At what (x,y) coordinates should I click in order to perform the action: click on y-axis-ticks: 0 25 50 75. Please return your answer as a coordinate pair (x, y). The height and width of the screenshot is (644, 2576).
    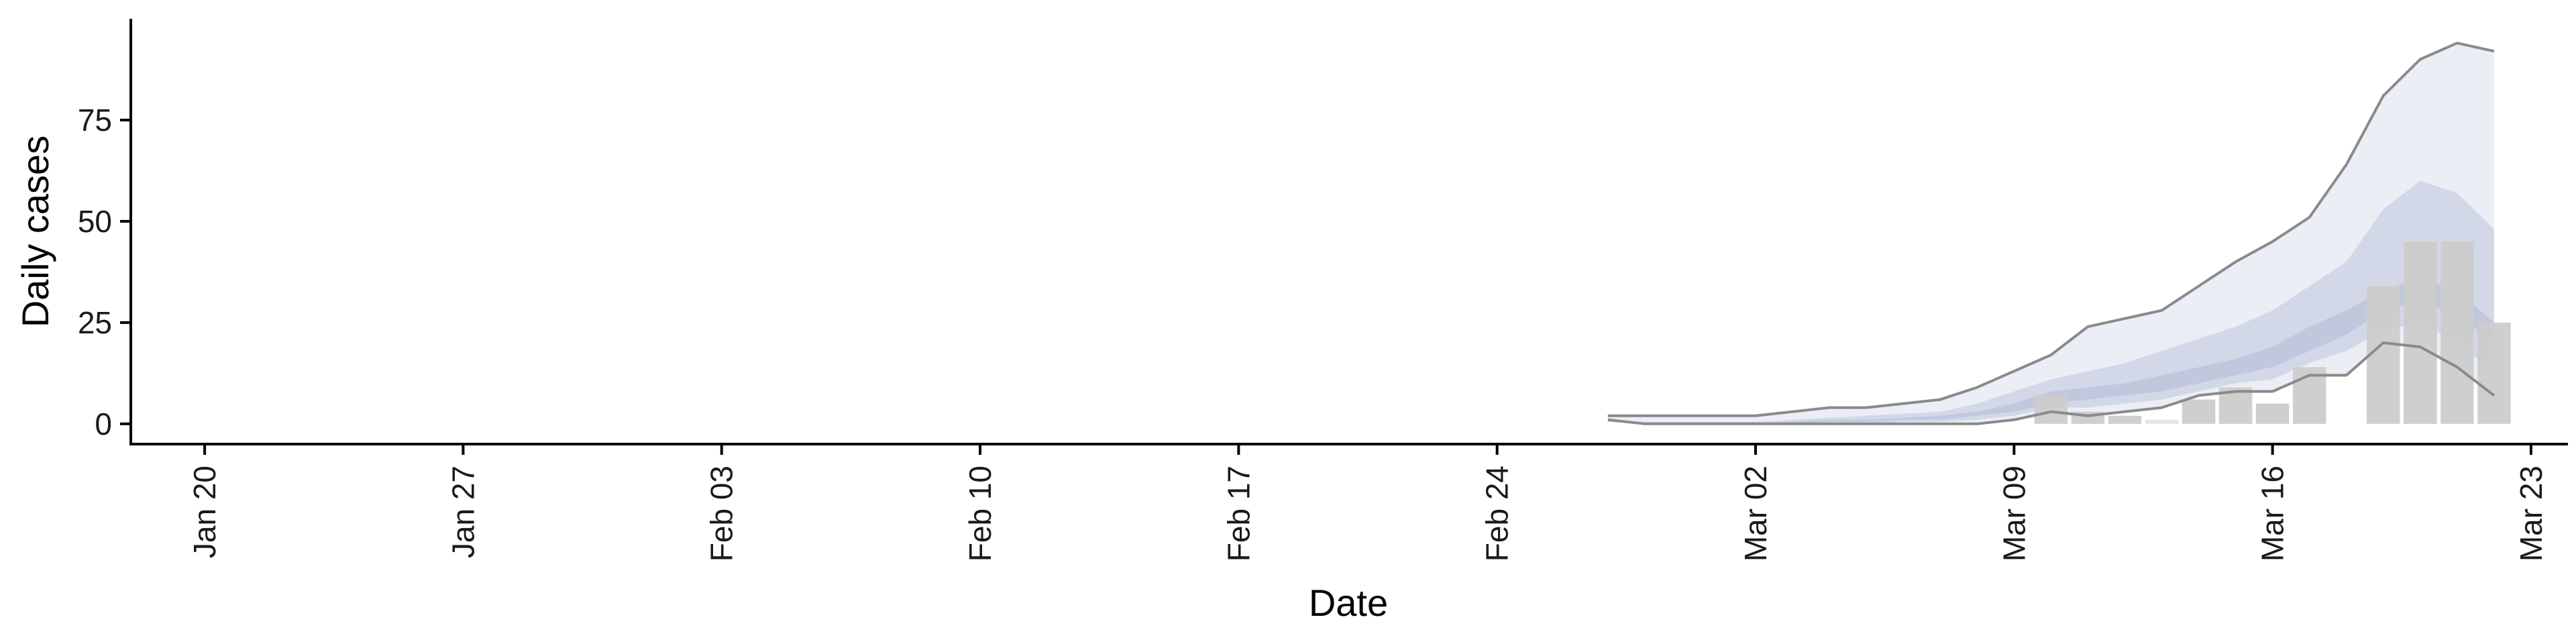
    Looking at the image, I should click on (104, 272).